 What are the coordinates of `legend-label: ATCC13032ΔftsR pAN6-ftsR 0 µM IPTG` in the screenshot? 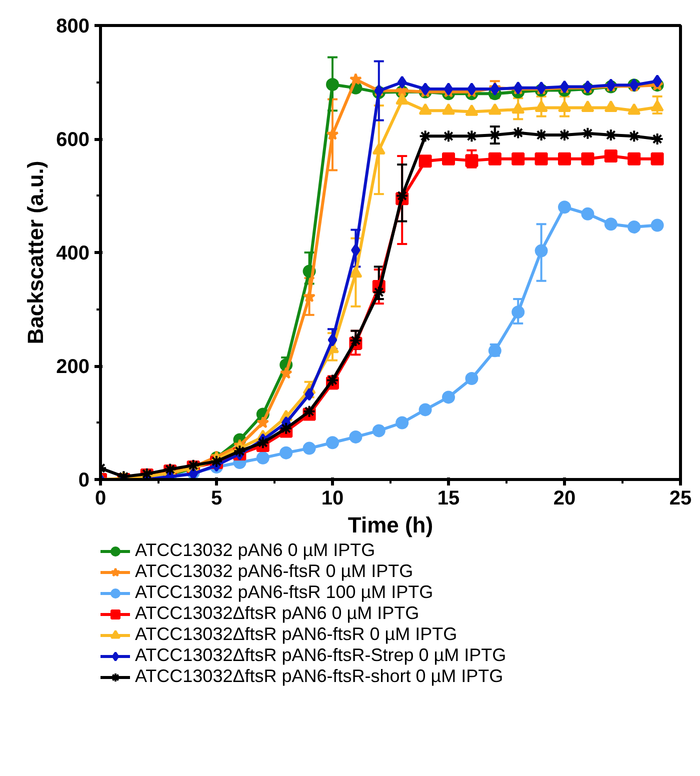 It's located at (296, 634).